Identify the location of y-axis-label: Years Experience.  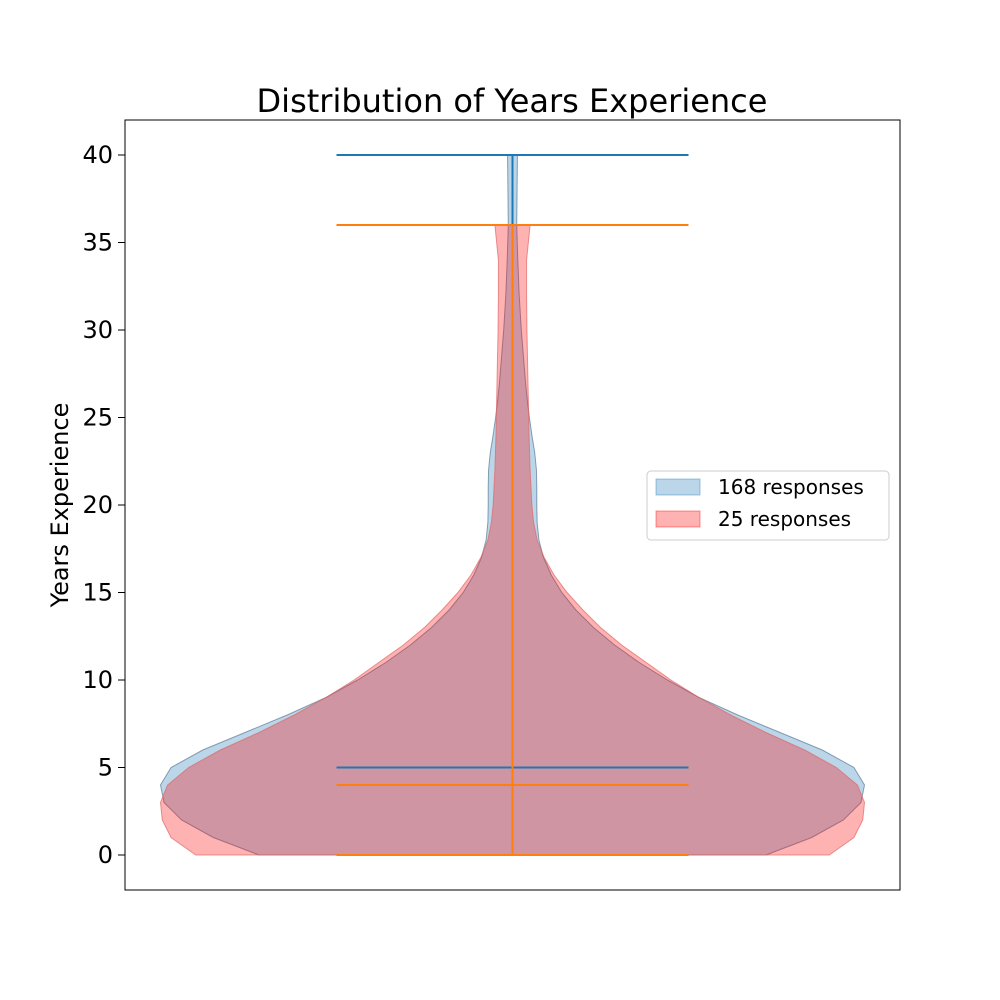
(60, 506).